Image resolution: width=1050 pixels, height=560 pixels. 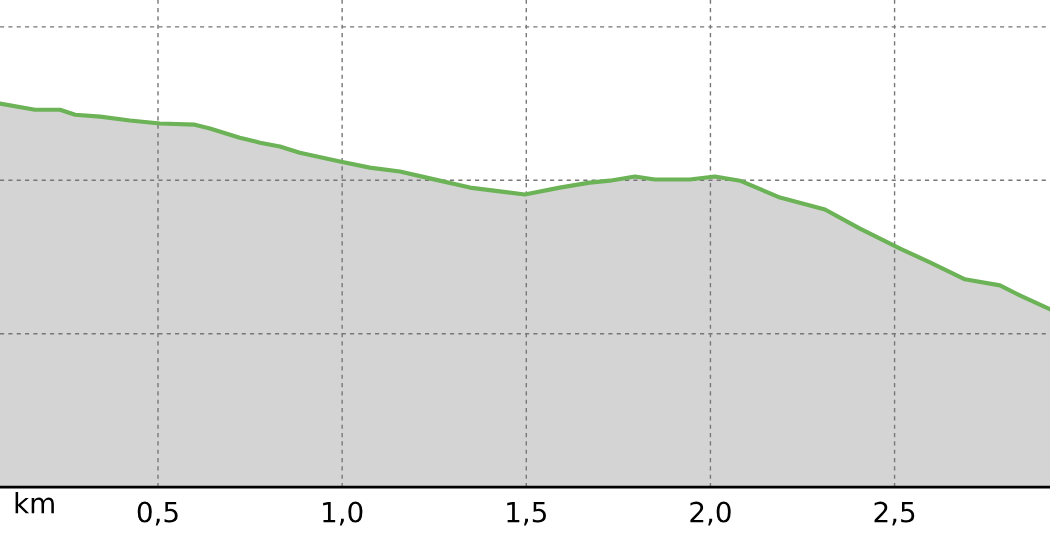 What do you see at coordinates (343, 513) in the screenshot?
I see `x-tick-label: 1,0` at bounding box center [343, 513].